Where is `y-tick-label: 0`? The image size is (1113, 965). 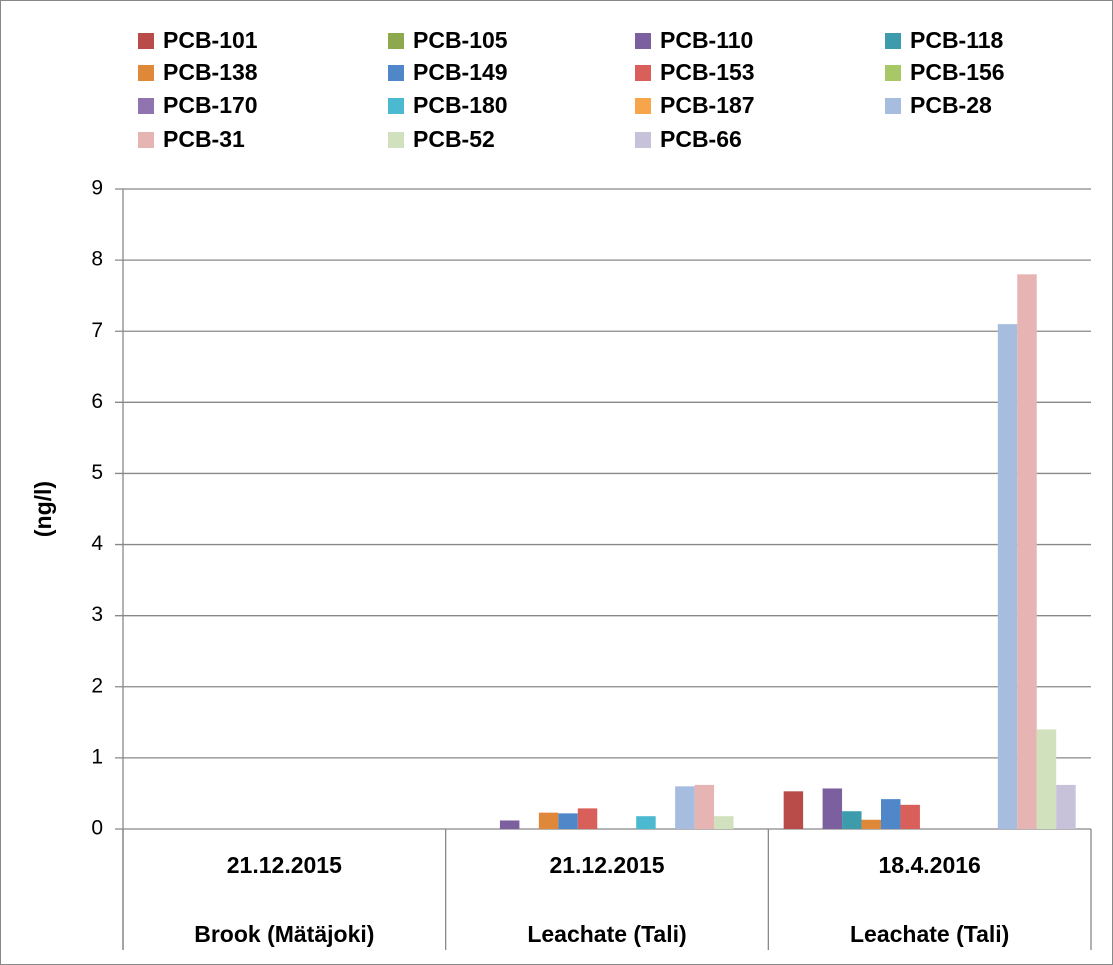
y-tick-label: 0 is located at coordinates (97, 828).